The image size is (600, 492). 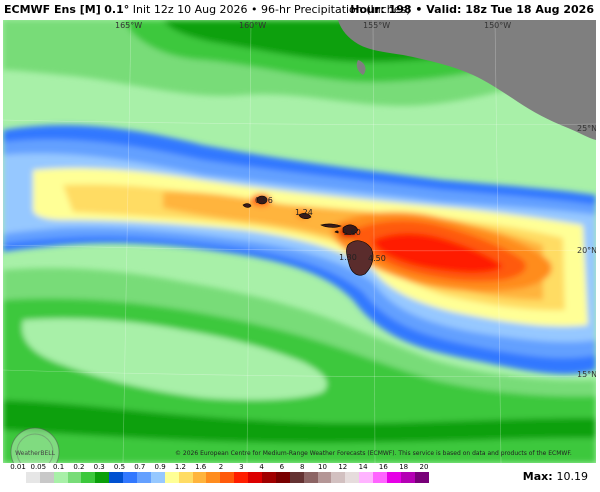 I want to click on valid-label: Valid:, so click(x=444, y=9).